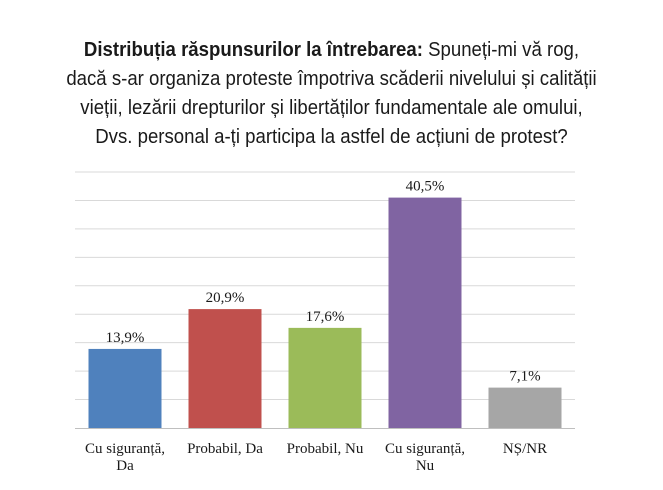 The image size is (663, 490). I want to click on value-label: 17,6%, so click(325, 317).